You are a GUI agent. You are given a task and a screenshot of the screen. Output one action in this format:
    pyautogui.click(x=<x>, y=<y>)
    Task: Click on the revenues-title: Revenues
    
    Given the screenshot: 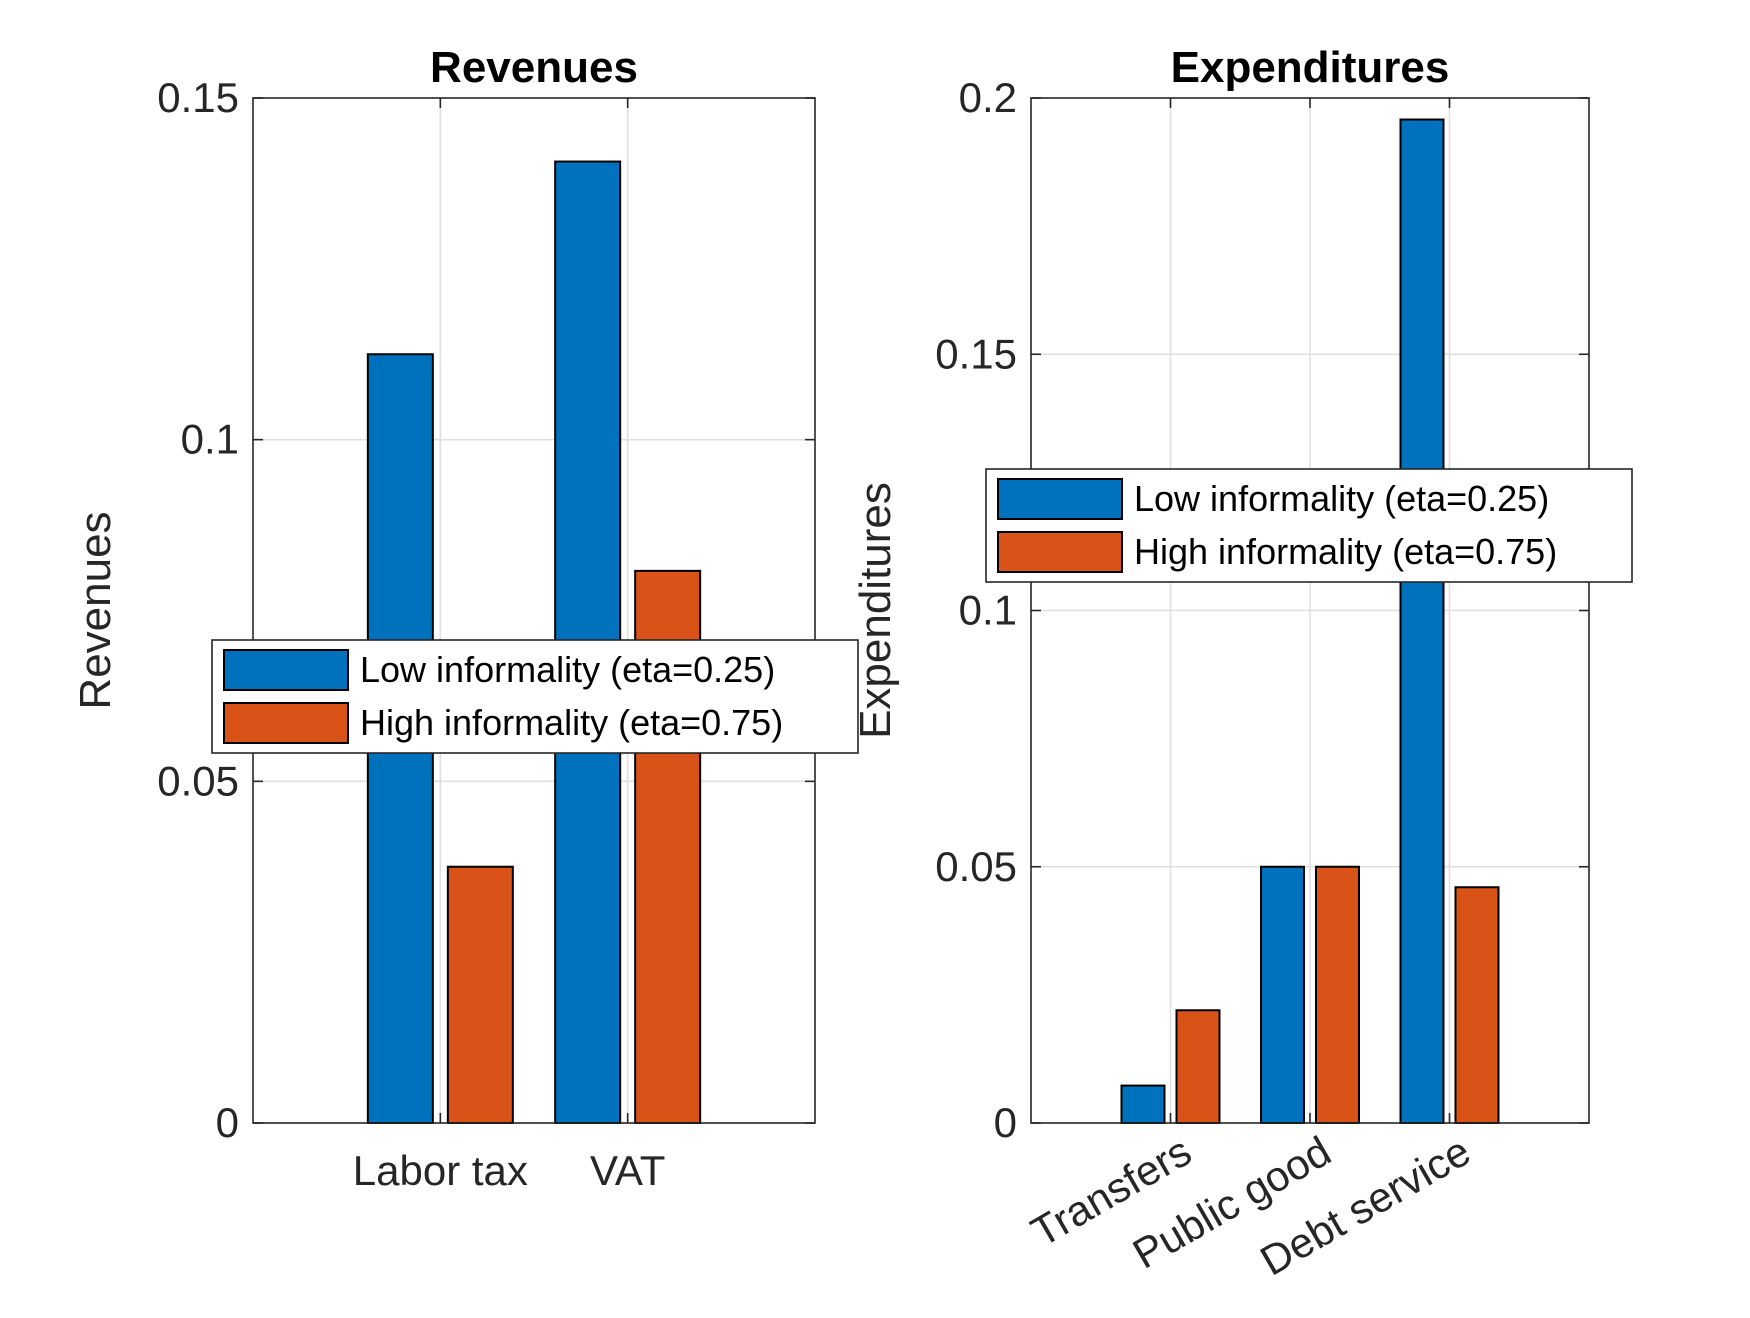 What is the action you would take?
    pyautogui.click(x=534, y=67)
    